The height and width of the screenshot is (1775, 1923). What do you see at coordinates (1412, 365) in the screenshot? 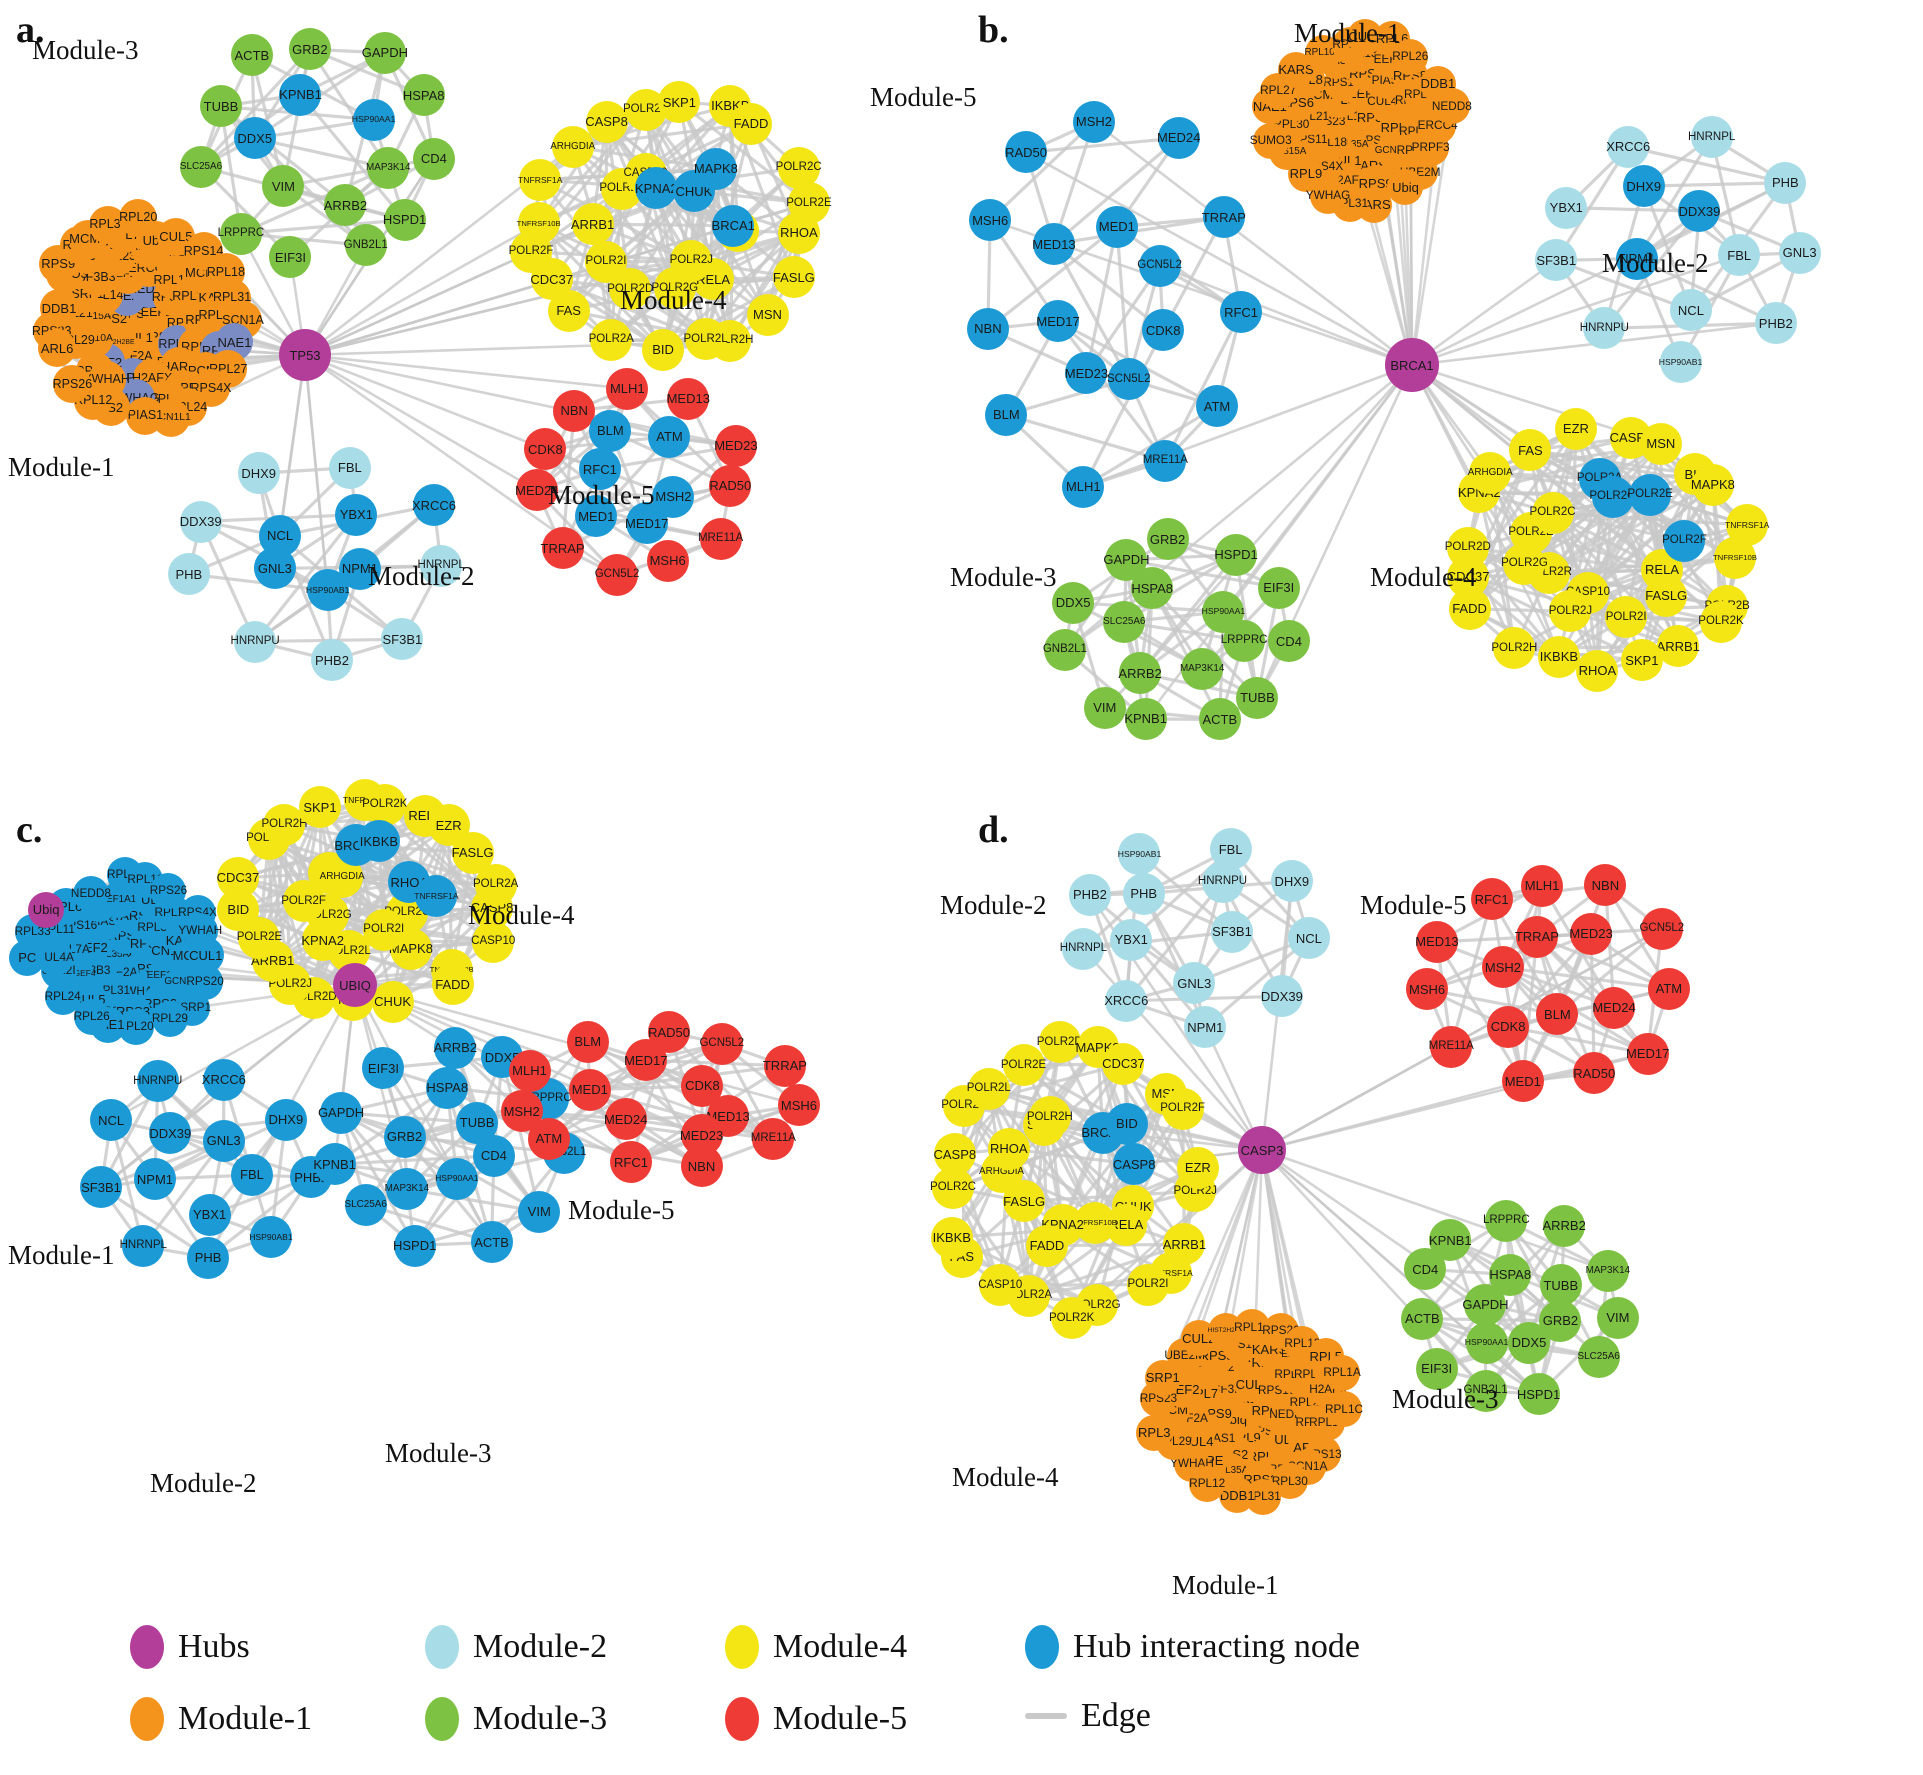
I see `hub-node-brca1: BRCA1` at bounding box center [1412, 365].